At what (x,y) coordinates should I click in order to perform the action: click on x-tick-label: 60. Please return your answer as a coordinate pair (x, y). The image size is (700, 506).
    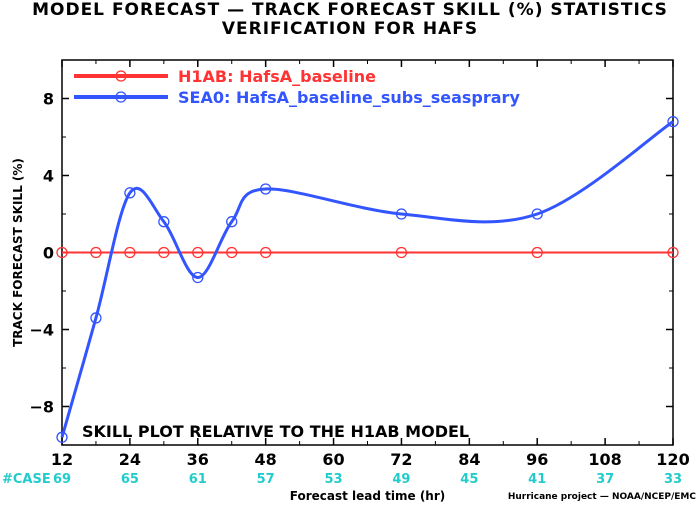
    Looking at the image, I should click on (333, 459).